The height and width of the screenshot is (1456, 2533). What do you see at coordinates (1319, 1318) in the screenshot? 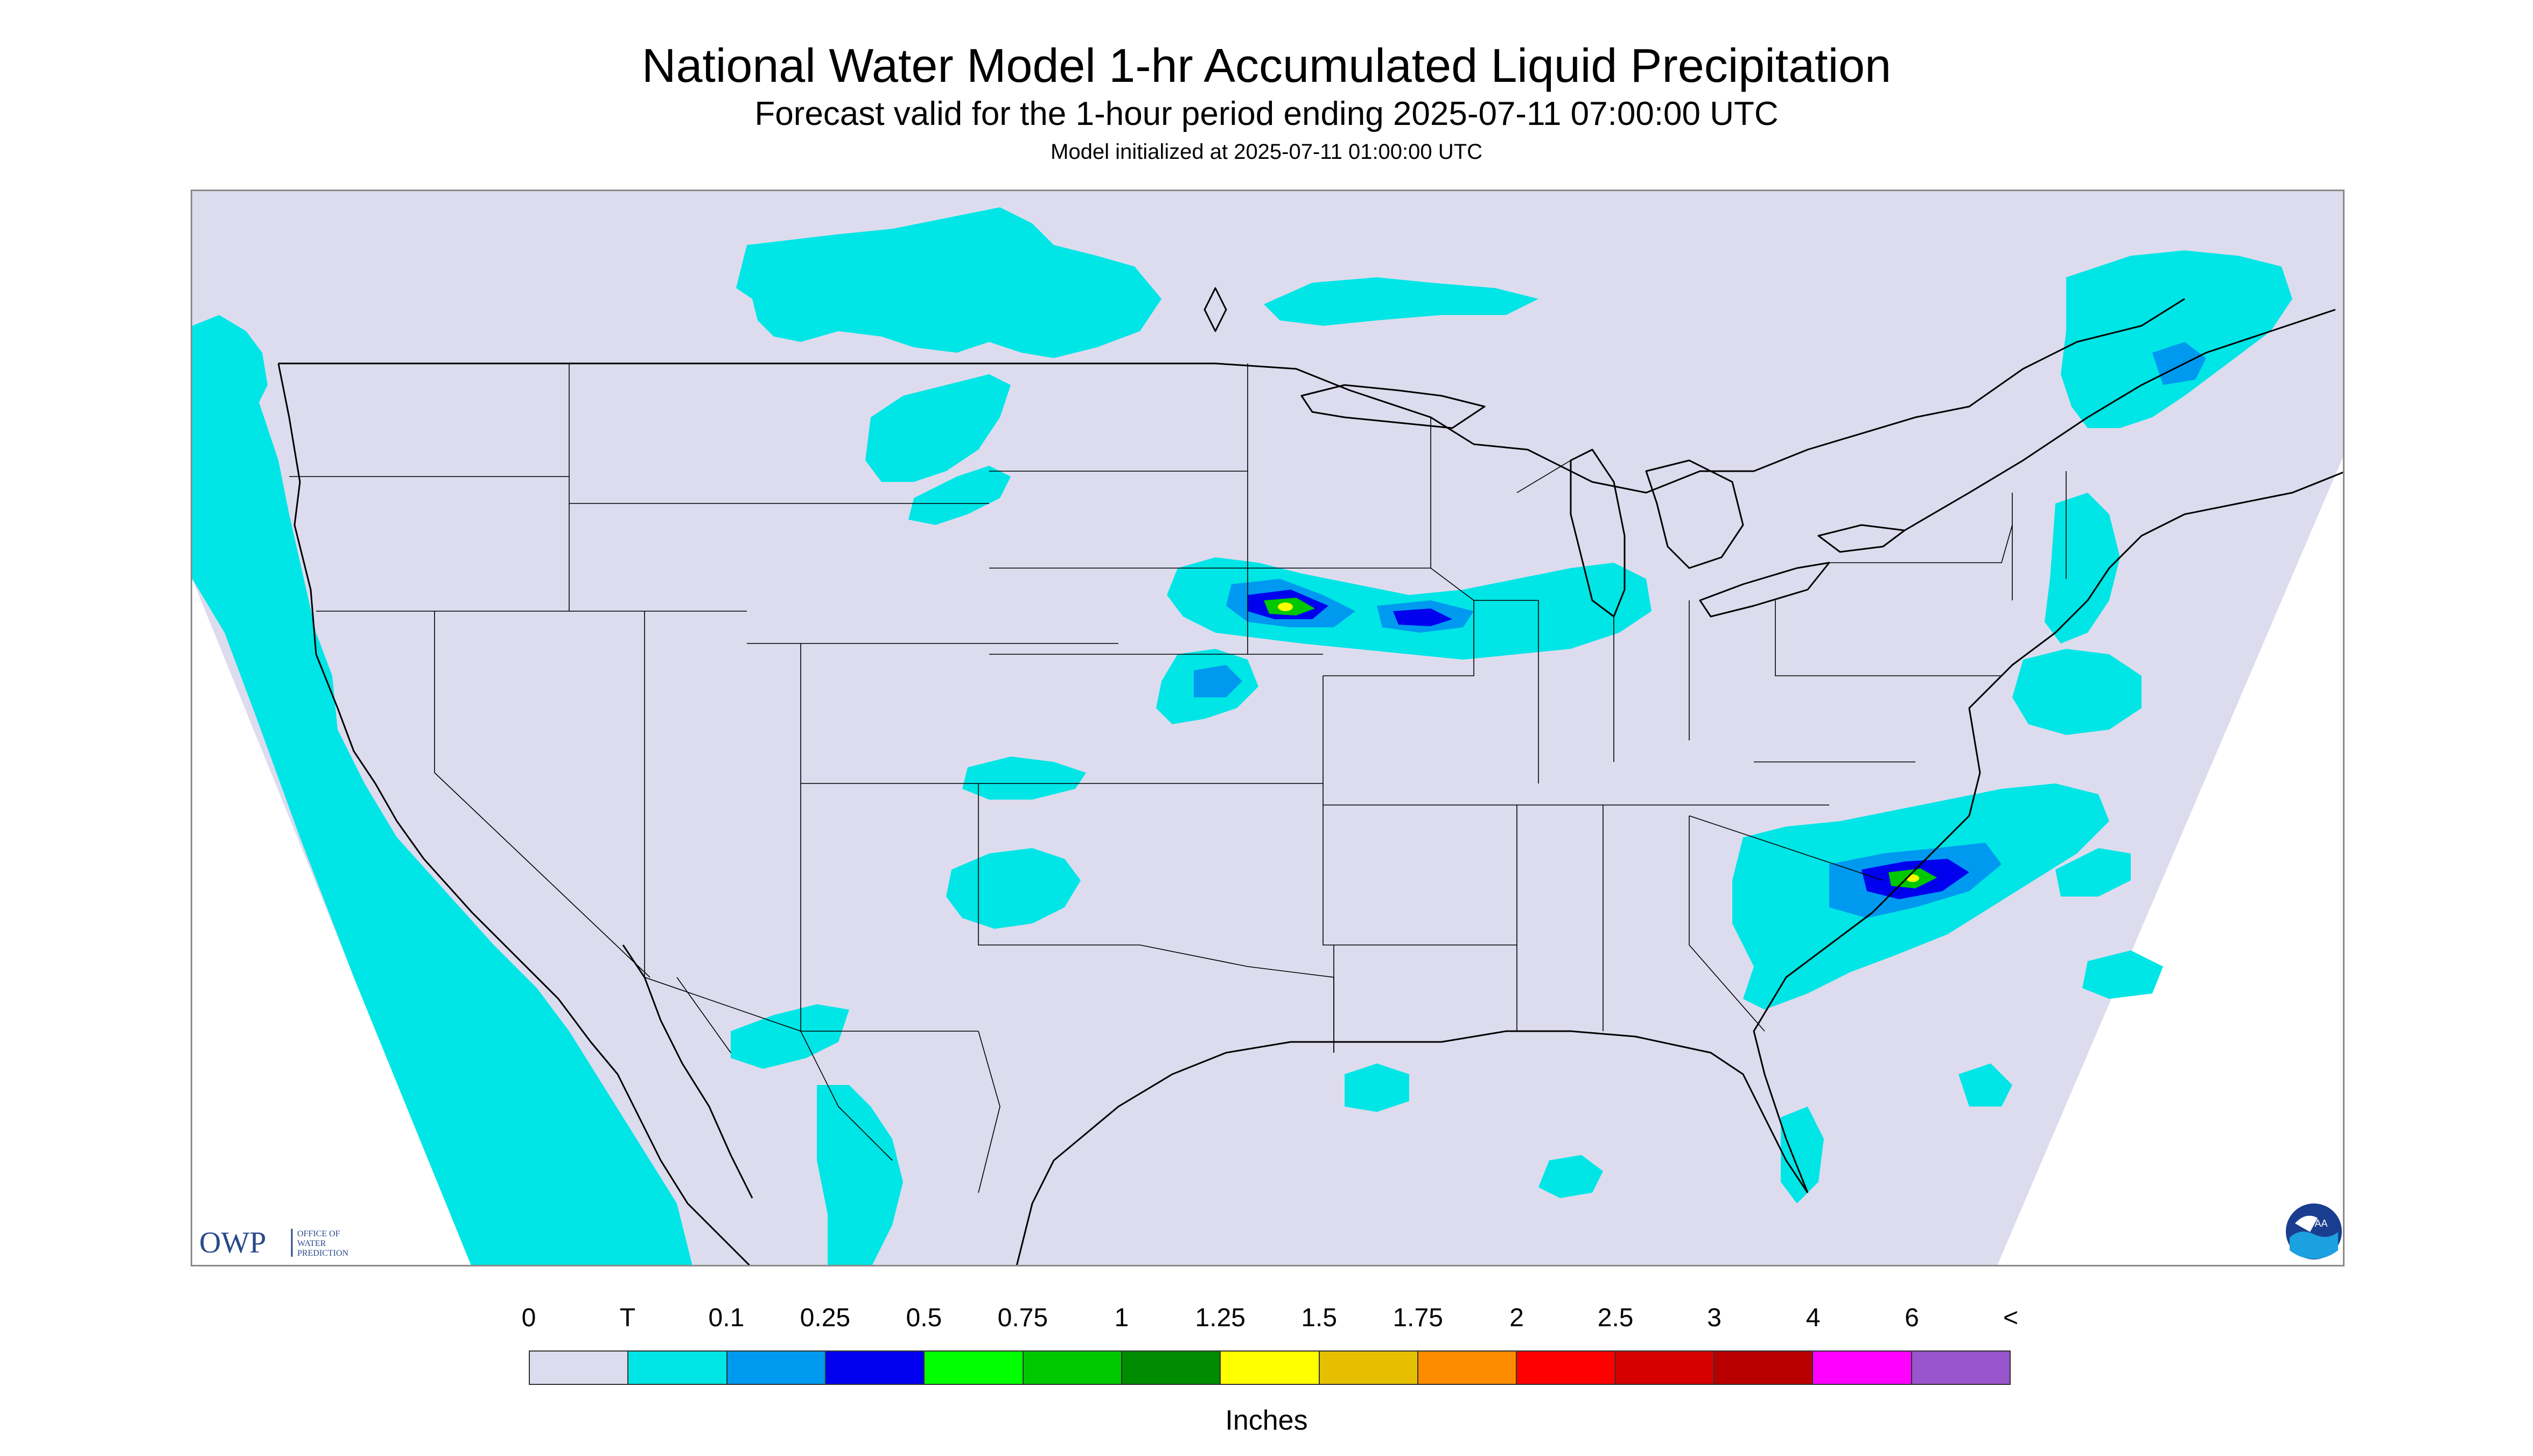
I see `legend-tick-label: 1.5` at bounding box center [1319, 1318].